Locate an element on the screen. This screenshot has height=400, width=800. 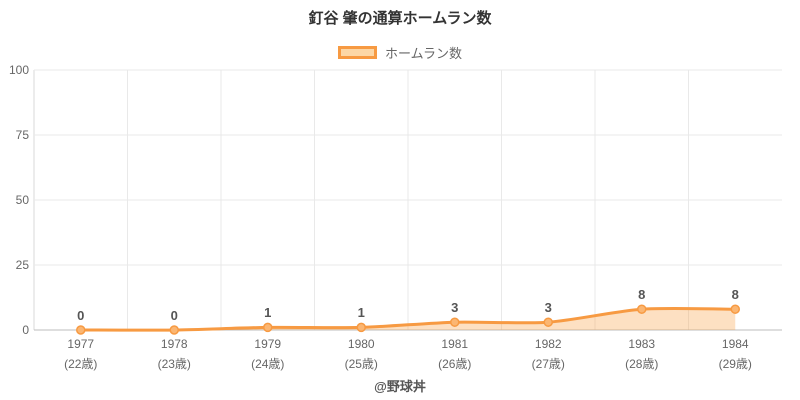
x-tick-label: 1981 is located at coordinates (455, 344).